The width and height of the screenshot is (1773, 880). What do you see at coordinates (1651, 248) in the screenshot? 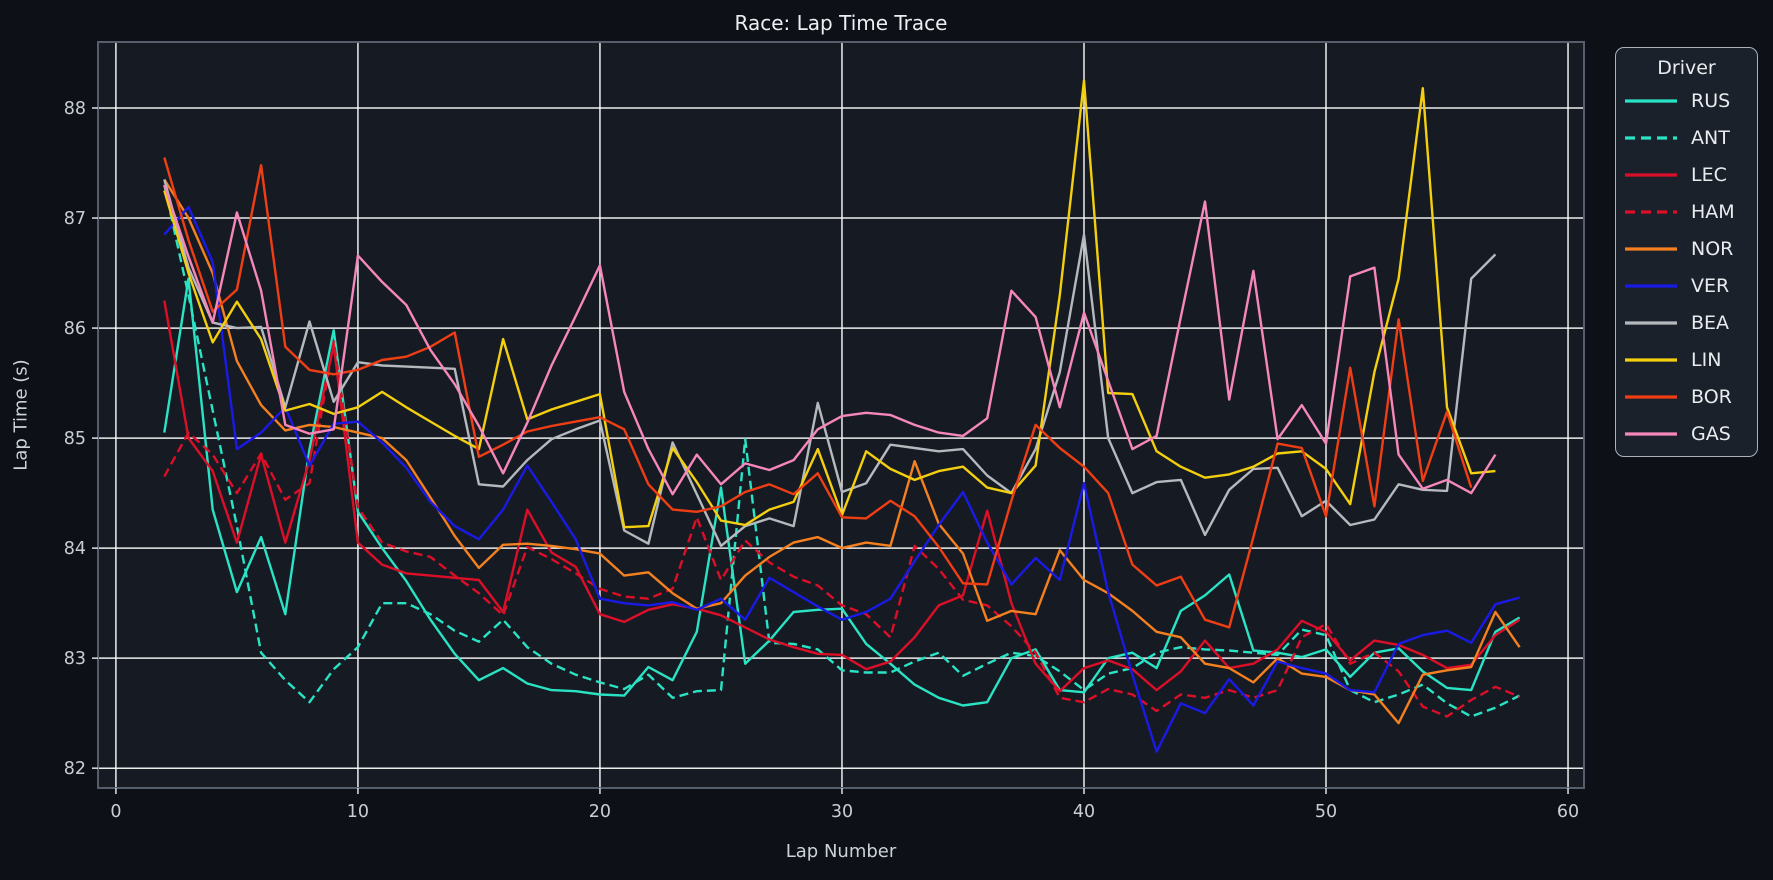
I see `legend-swatch-NOR` at bounding box center [1651, 248].